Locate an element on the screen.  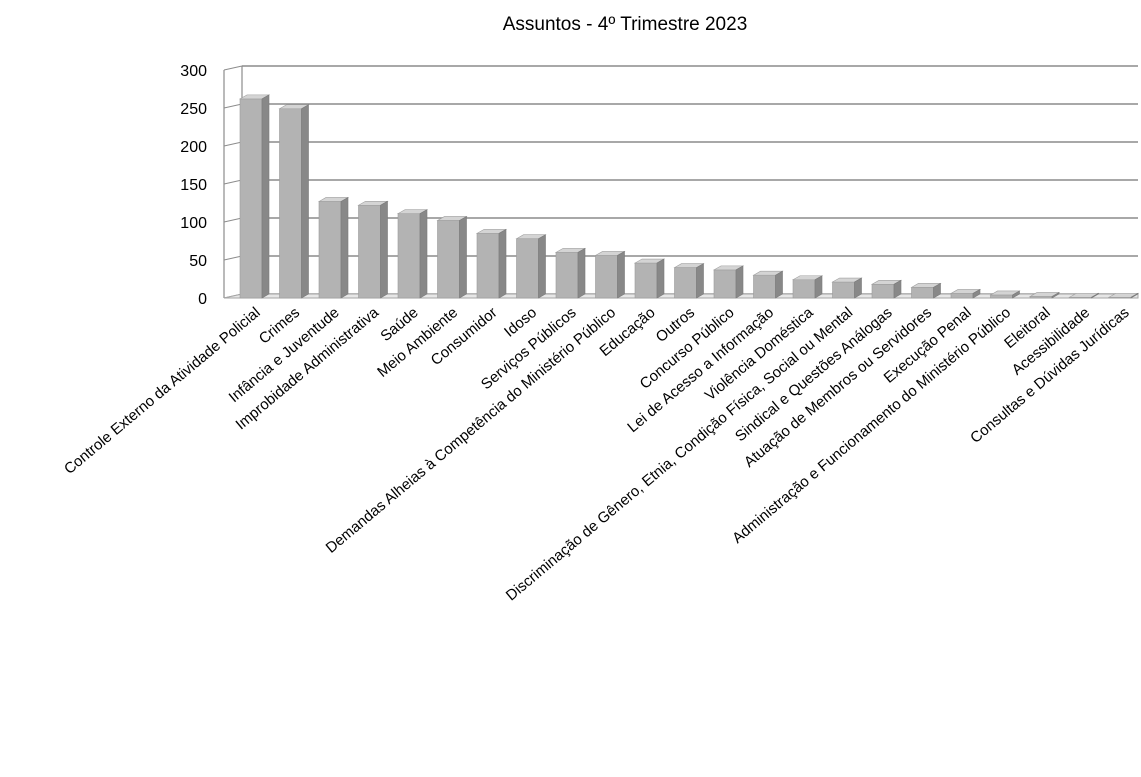
y-tick-label: 200 is located at coordinates (193, 147).